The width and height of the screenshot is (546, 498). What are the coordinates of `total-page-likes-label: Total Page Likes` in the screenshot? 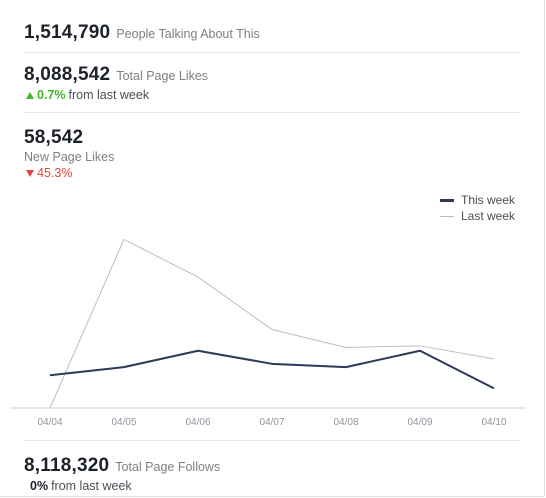 It's located at (162, 76).